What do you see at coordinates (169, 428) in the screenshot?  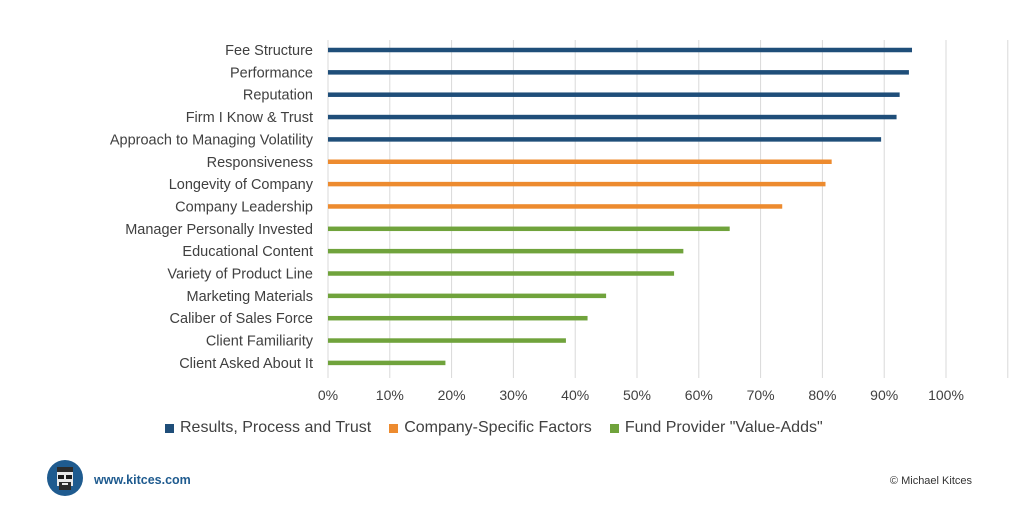 I see `legend-swatch-results` at bounding box center [169, 428].